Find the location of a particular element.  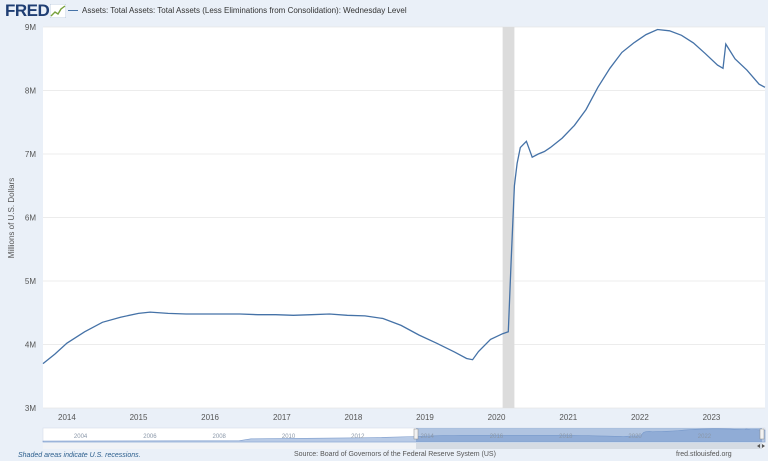

y-axis-tick-labels: 3M 4M 5M 6M 7M 8M 9M is located at coordinates (30, 218).